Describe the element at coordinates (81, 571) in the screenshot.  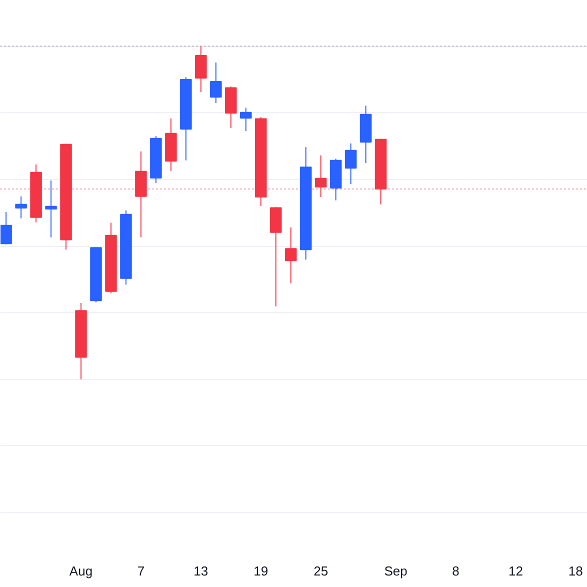
I see `x-tick-label: Aug` at that location.